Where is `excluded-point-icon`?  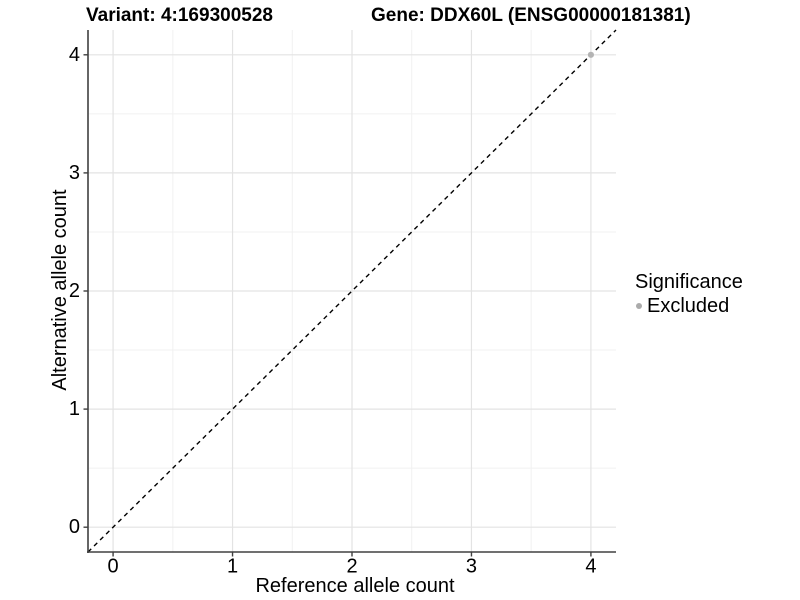 excluded-point-icon is located at coordinates (639, 306).